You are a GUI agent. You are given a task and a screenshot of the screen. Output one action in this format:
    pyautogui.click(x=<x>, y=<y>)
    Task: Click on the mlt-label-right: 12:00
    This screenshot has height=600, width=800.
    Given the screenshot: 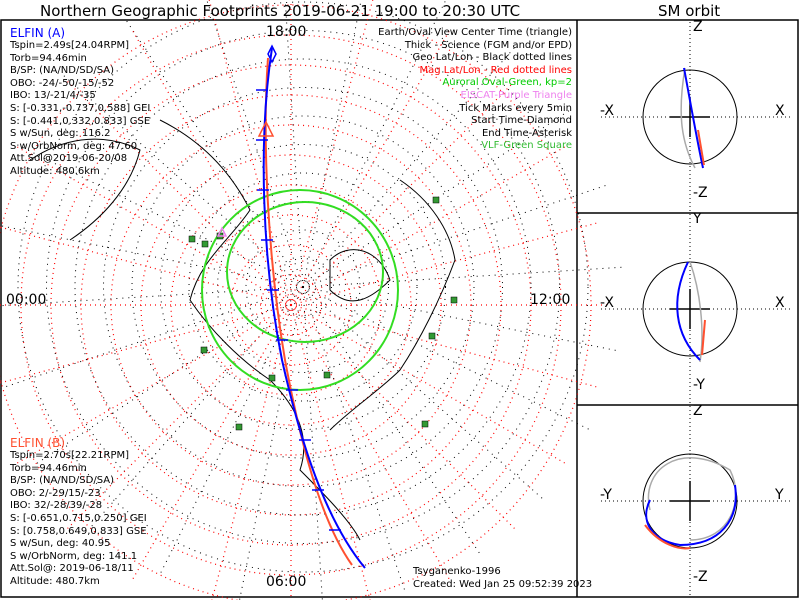 What is the action you would take?
    pyautogui.click(x=550, y=300)
    